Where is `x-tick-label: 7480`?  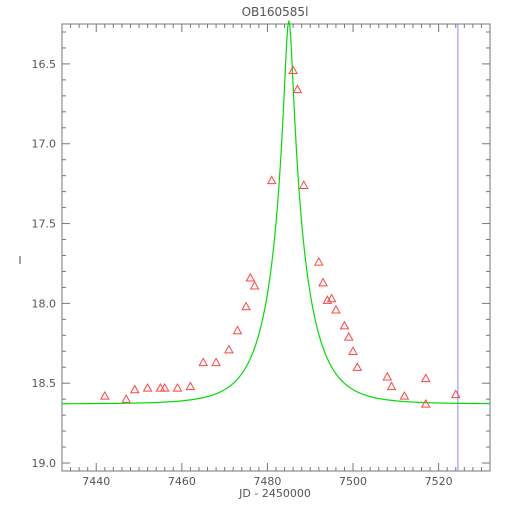 x-tick-label: 7480 is located at coordinates (267, 481).